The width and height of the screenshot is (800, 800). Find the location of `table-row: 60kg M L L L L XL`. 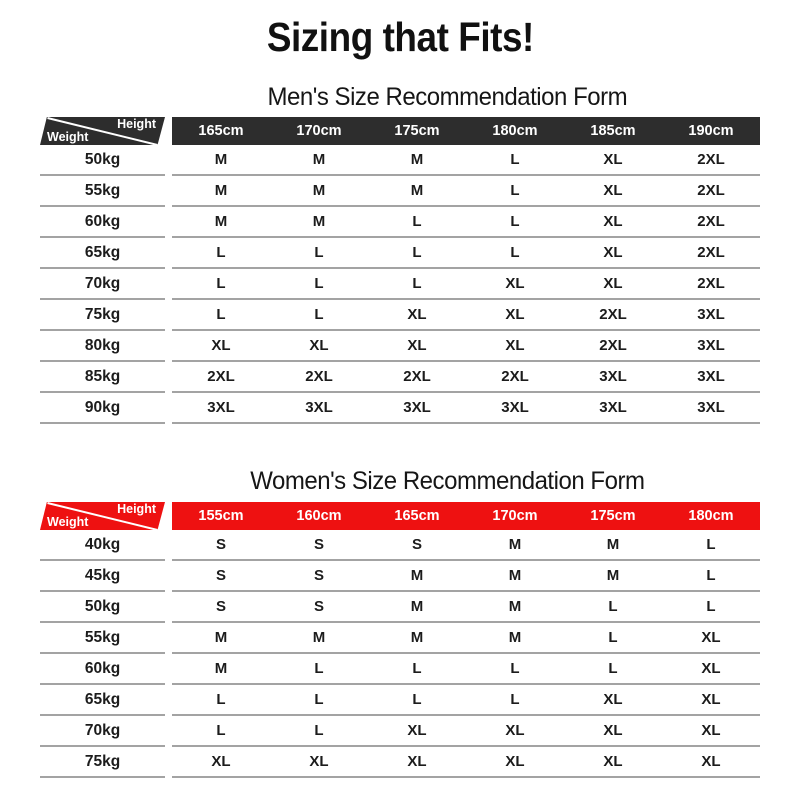

table-row: 60kg M L L L L XL is located at coordinates (400, 669).